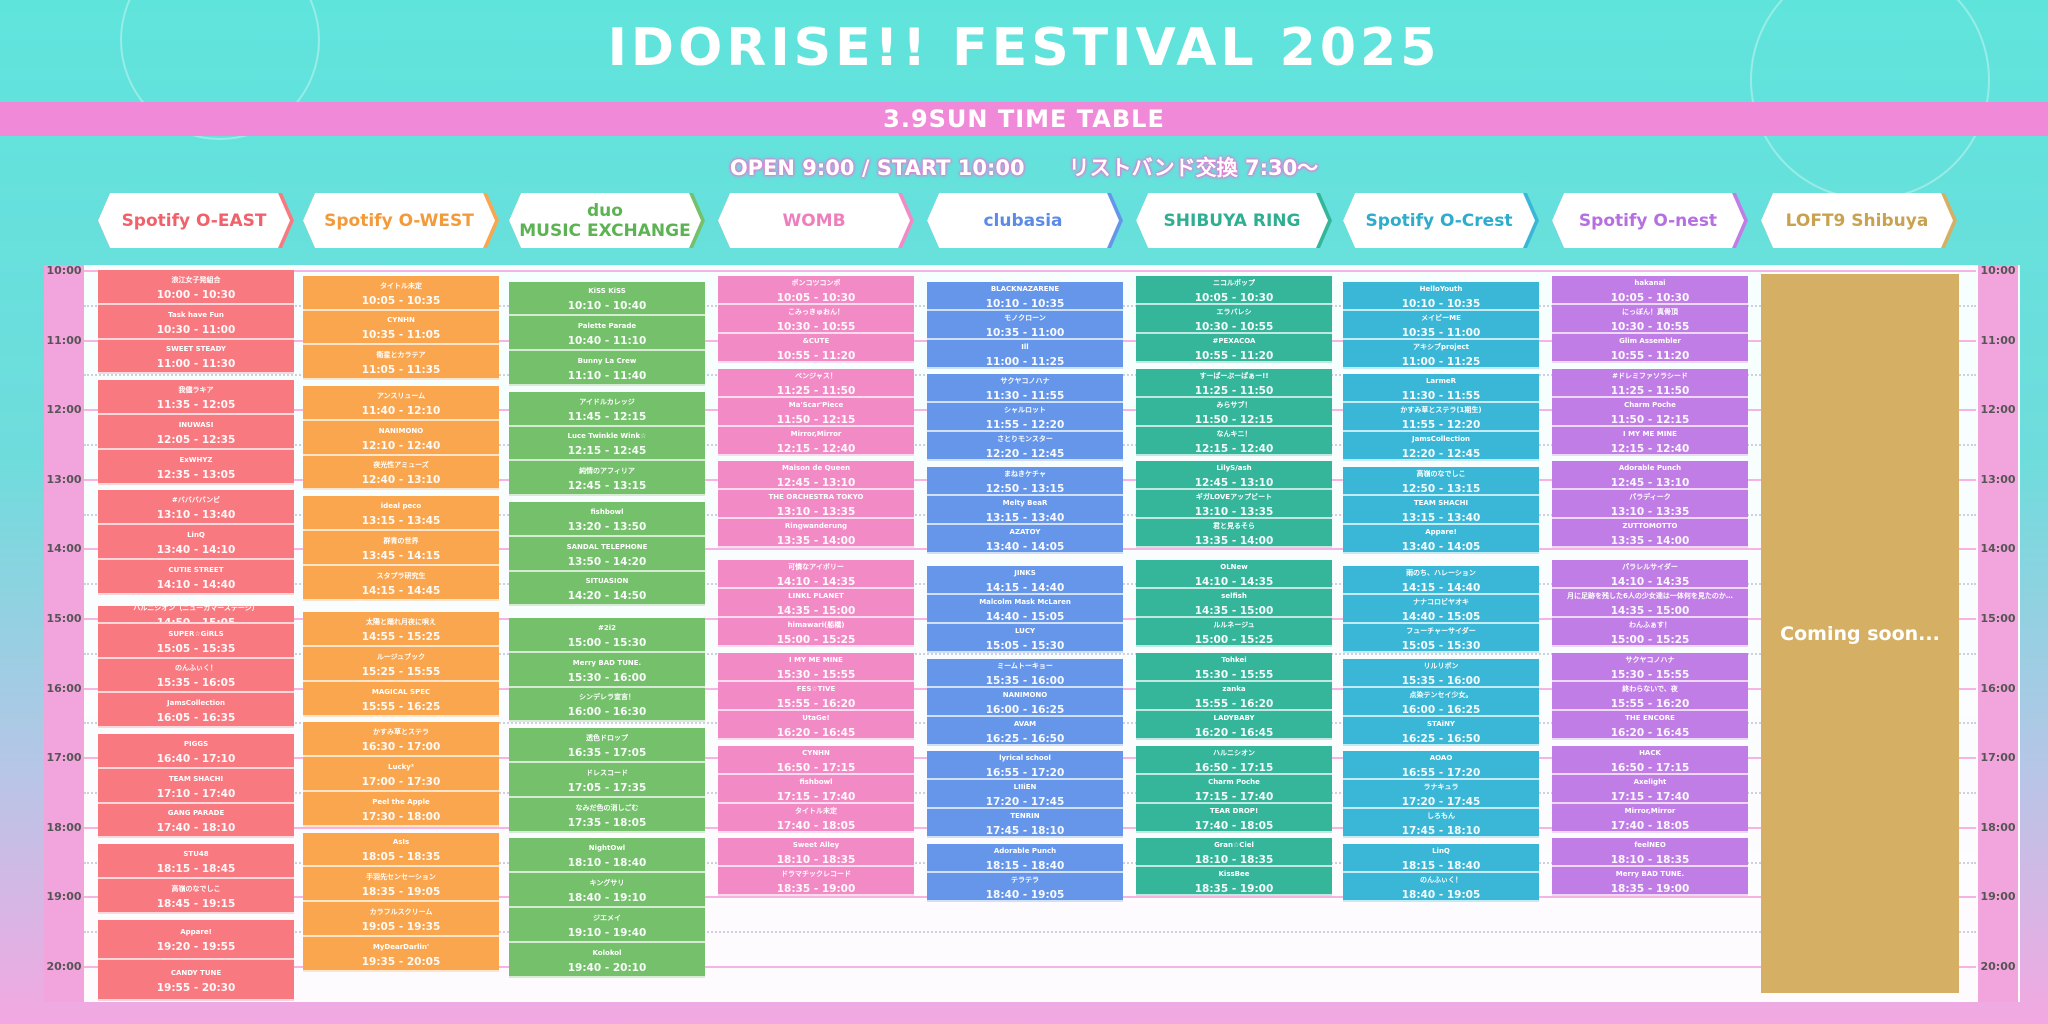  Describe the element at coordinates (401, 328) in the screenshot. I see `act-block: CYNHN 10:35 - 11:05` at that location.